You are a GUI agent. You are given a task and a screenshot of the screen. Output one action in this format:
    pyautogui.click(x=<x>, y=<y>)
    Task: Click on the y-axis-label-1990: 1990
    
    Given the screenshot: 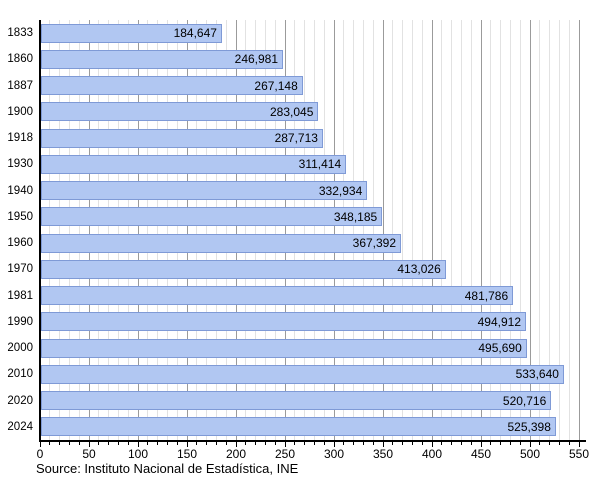 What is the action you would take?
    pyautogui.click(x=20, y=321)
    